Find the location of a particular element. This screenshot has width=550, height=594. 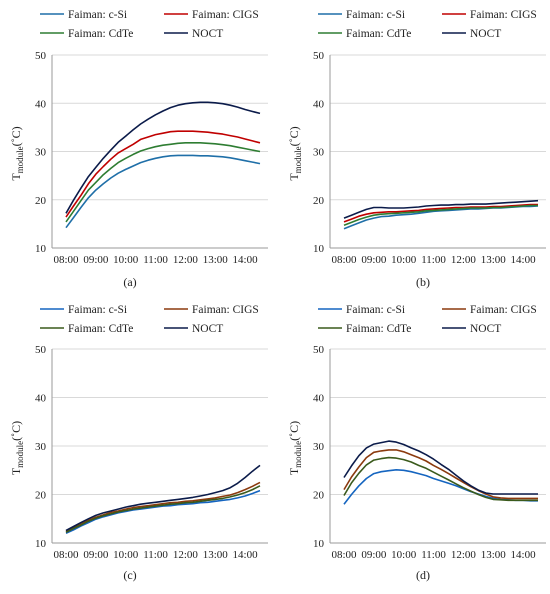

panel-label: (b) is located at coordinates (423, 282).